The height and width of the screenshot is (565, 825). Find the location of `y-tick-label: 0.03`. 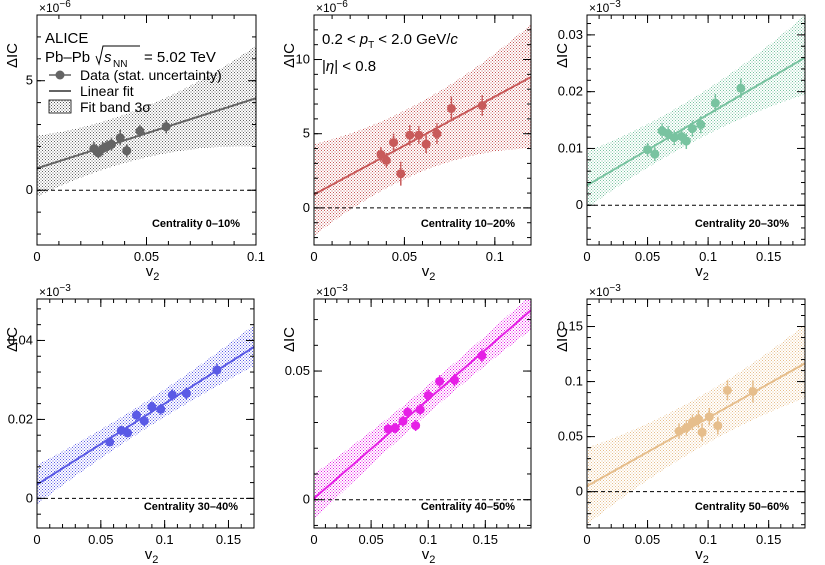

y-tick-label: 0.03 is located at coordinates (570, 34).